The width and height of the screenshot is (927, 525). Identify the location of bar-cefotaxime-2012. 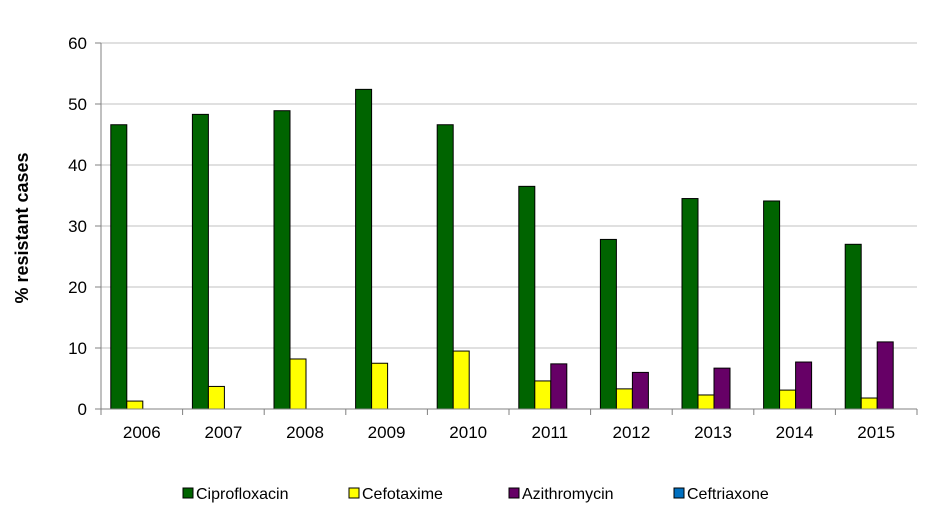
(624, 399).